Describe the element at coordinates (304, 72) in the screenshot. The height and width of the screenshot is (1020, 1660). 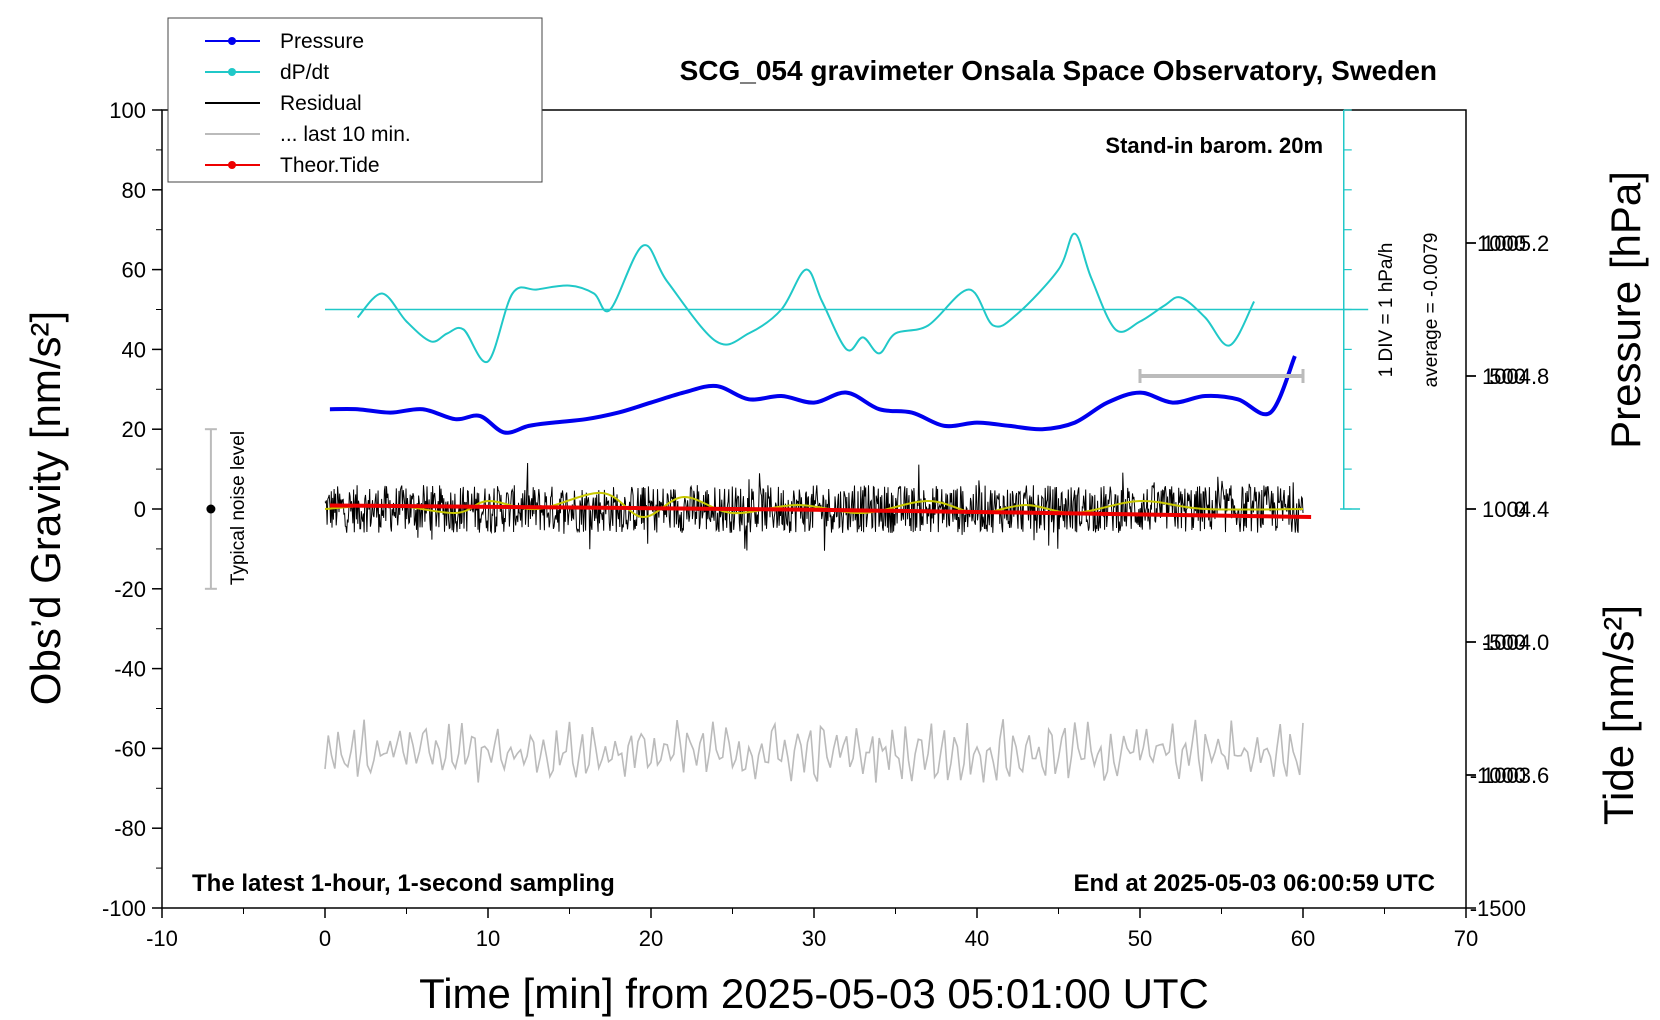
I see `legend-label: dP/dt` at that location.